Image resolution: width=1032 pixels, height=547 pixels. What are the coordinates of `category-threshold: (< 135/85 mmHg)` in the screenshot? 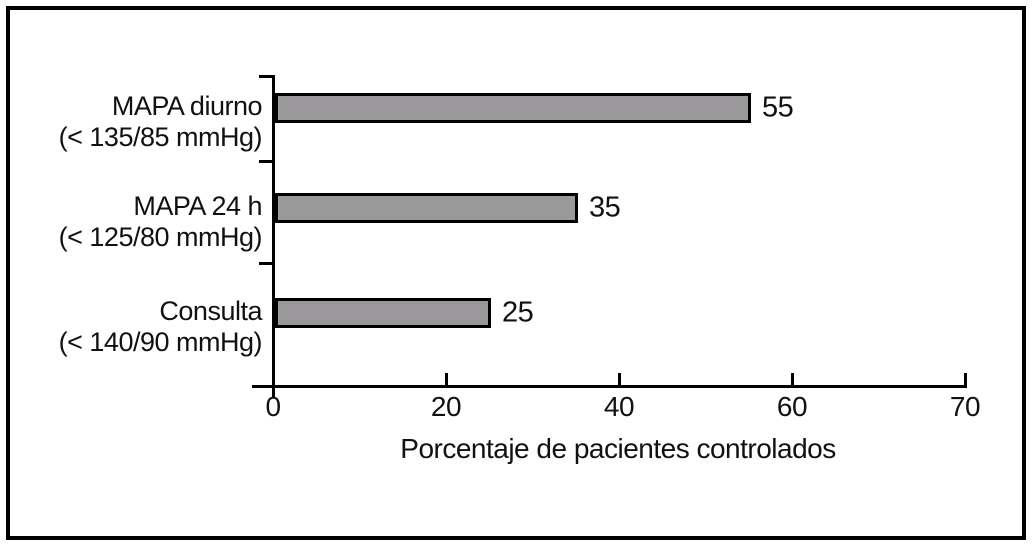 It's located at (160, 137).